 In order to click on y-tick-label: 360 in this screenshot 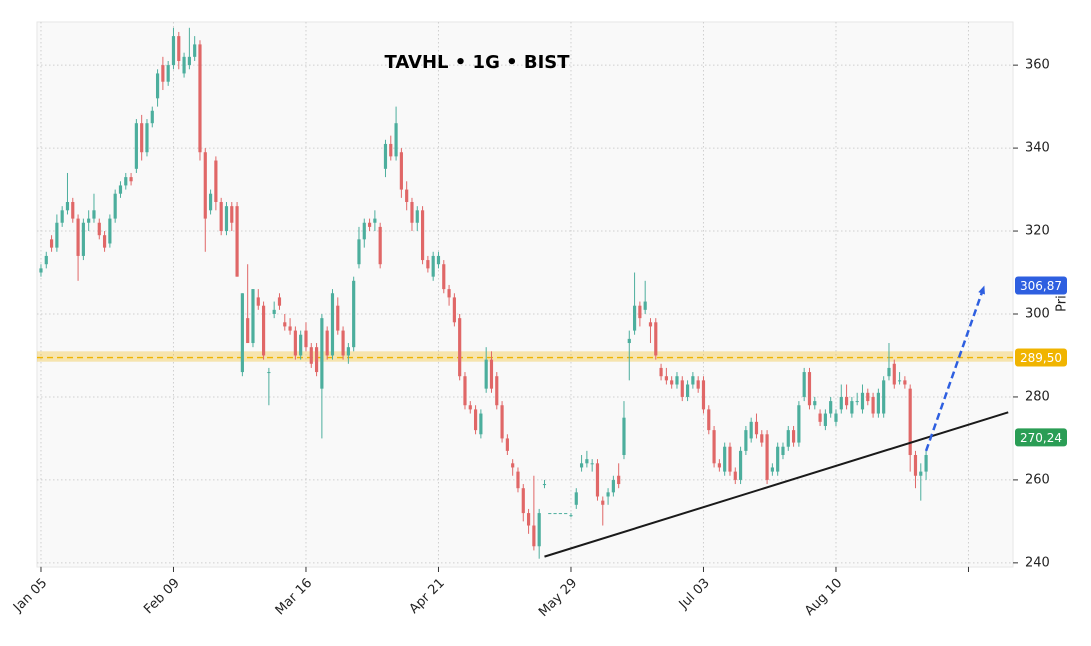, I will do `click(1037, 65)`.